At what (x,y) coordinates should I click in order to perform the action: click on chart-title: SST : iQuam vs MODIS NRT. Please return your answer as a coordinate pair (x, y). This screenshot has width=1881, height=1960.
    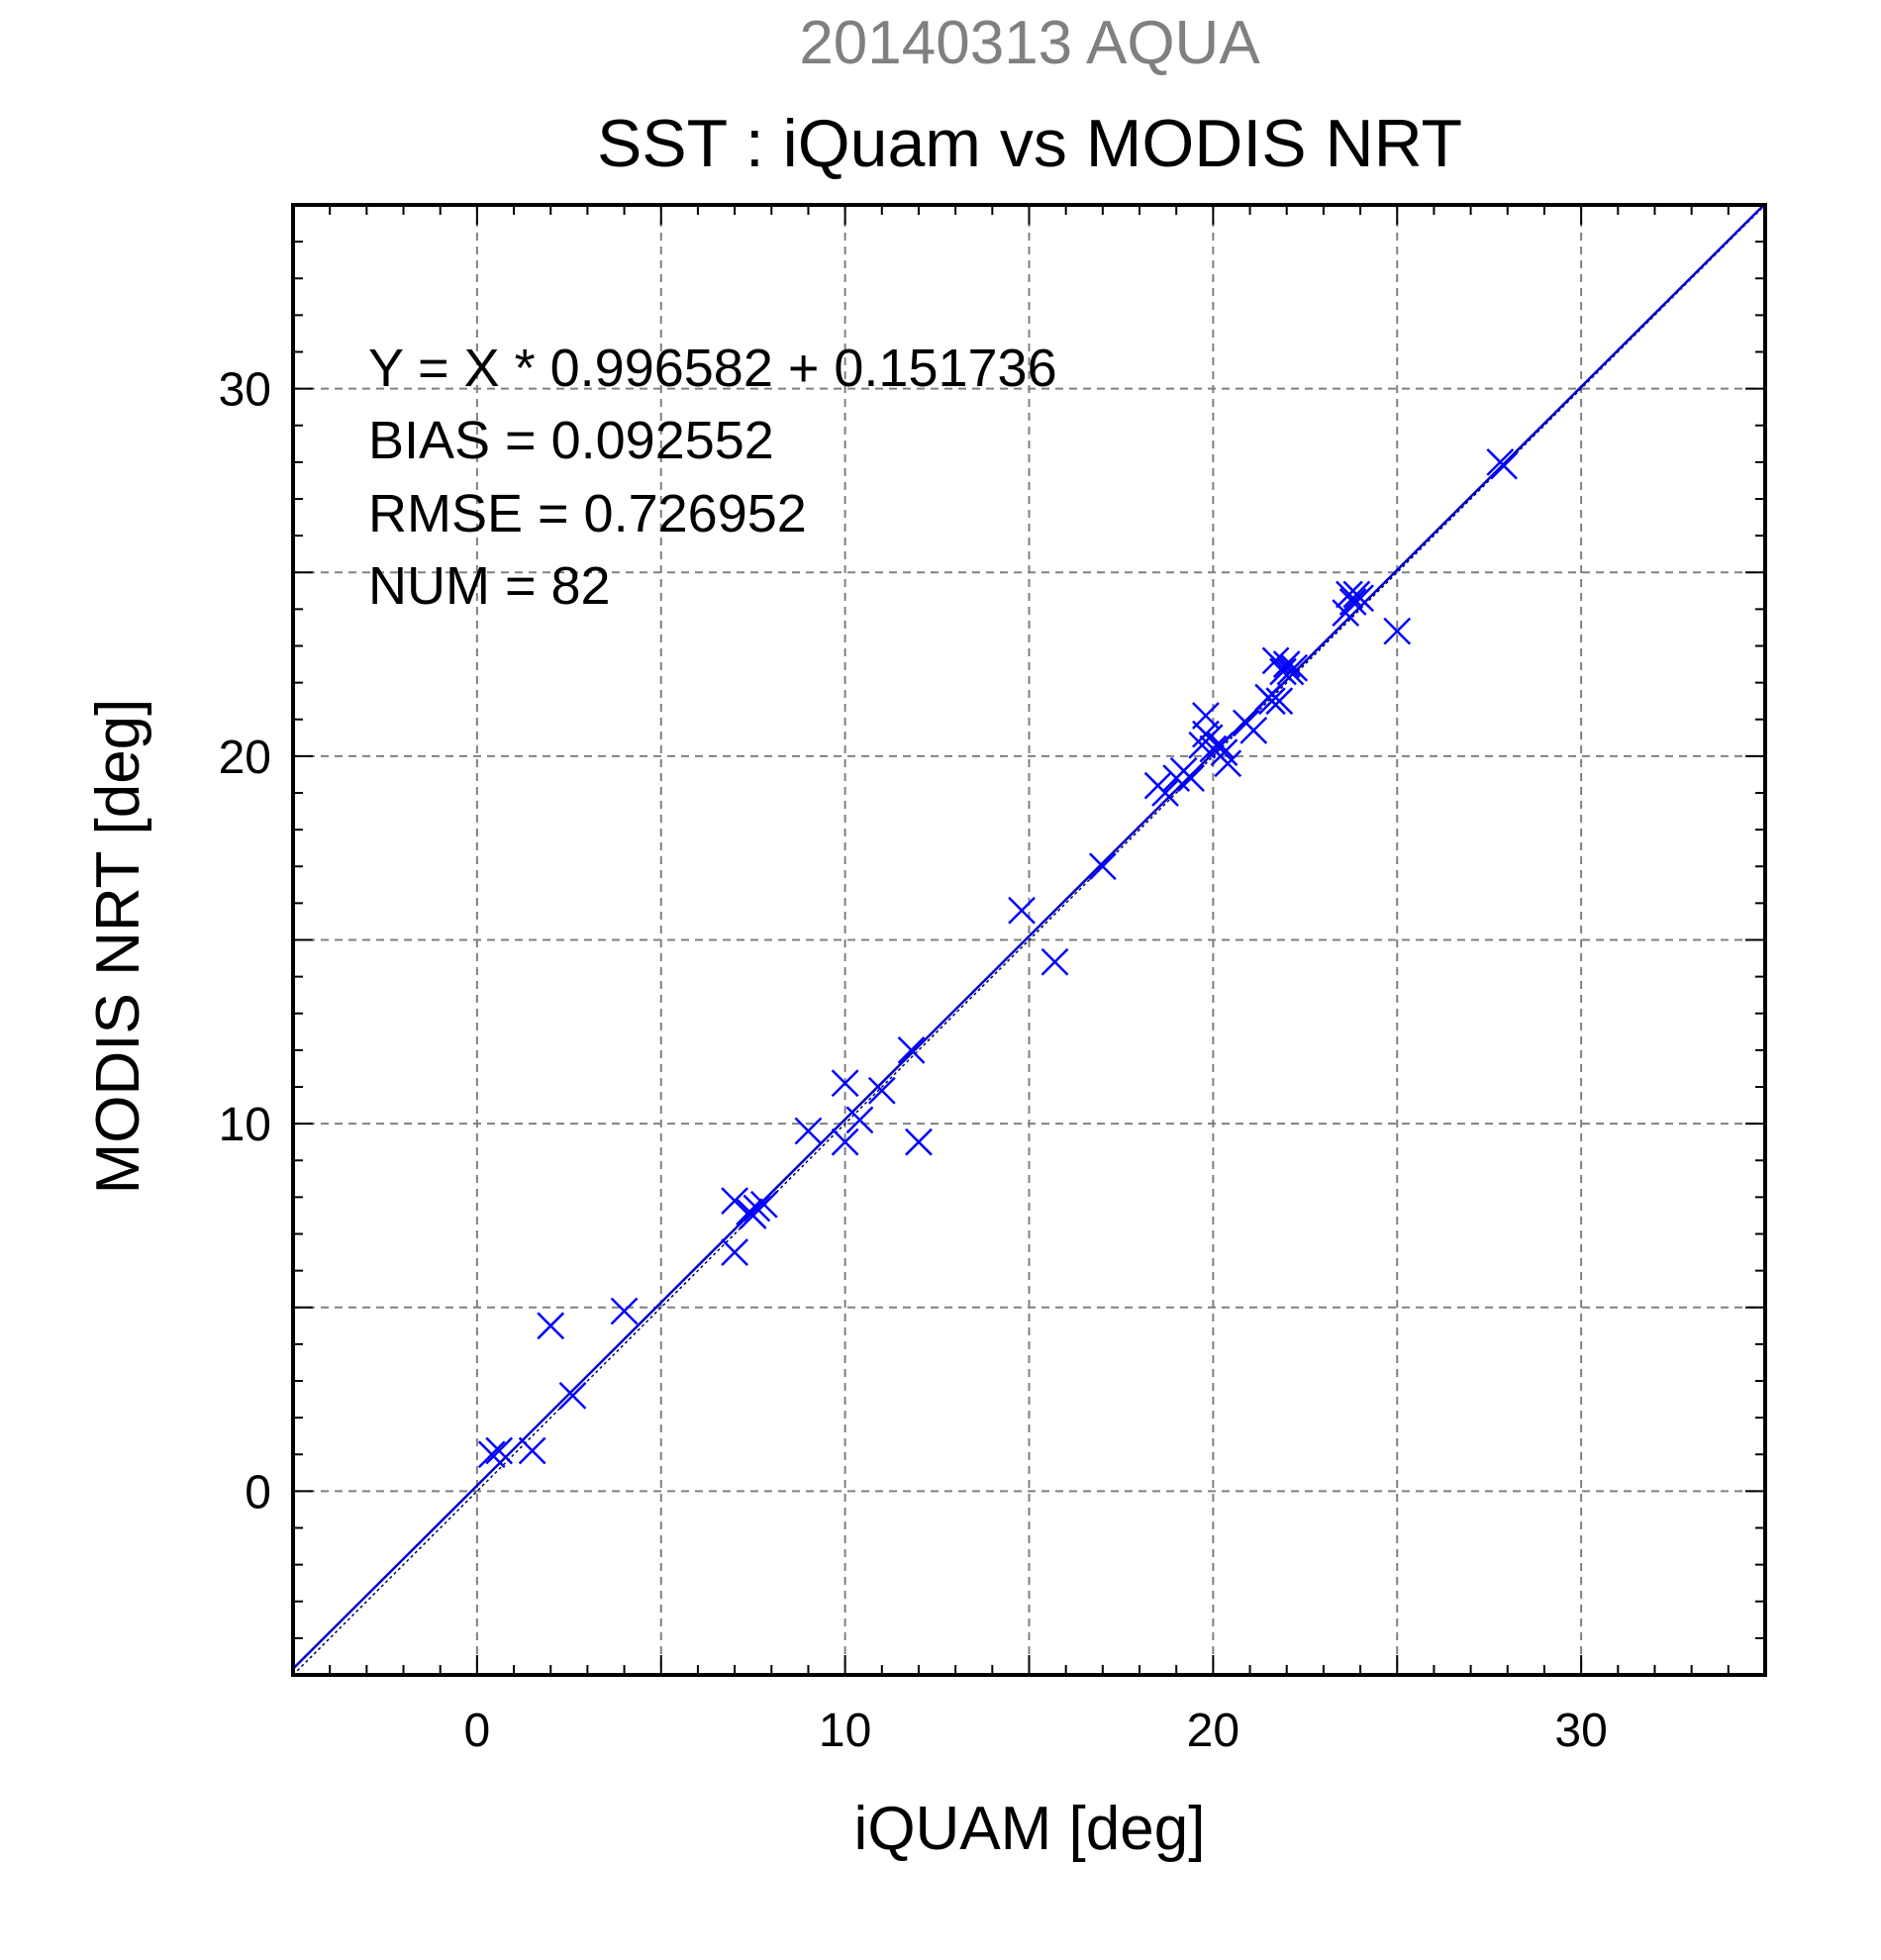
    Looking at the image, I should click on (1030, 143).